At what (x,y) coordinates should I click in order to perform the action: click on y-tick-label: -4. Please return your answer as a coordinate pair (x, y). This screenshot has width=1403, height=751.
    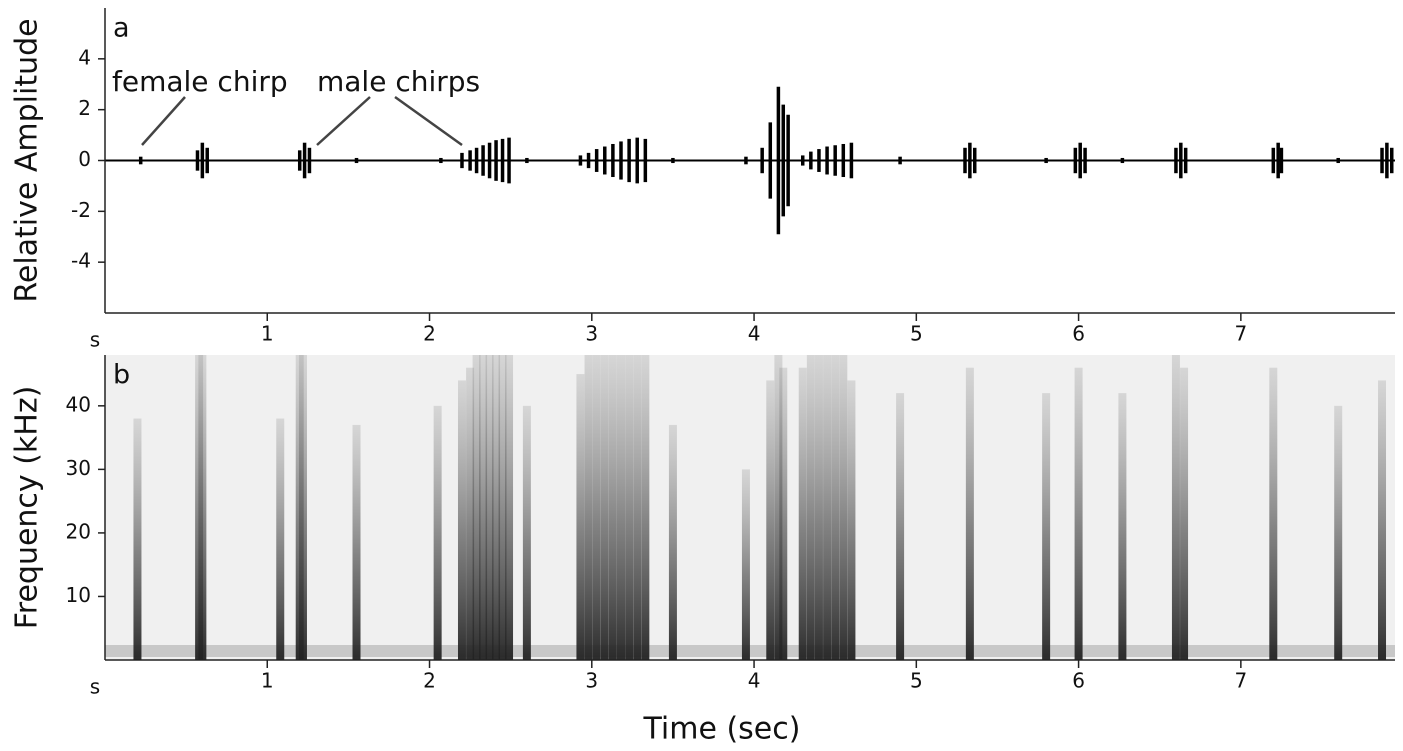
    Looking at the image, I should click on (81, 261).